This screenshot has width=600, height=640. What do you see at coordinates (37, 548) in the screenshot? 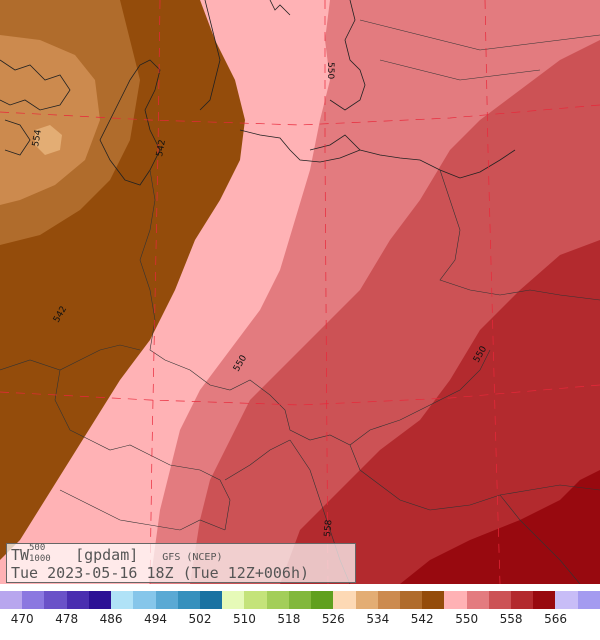
I see `level-top: 500` at bounding box center [37, 548].